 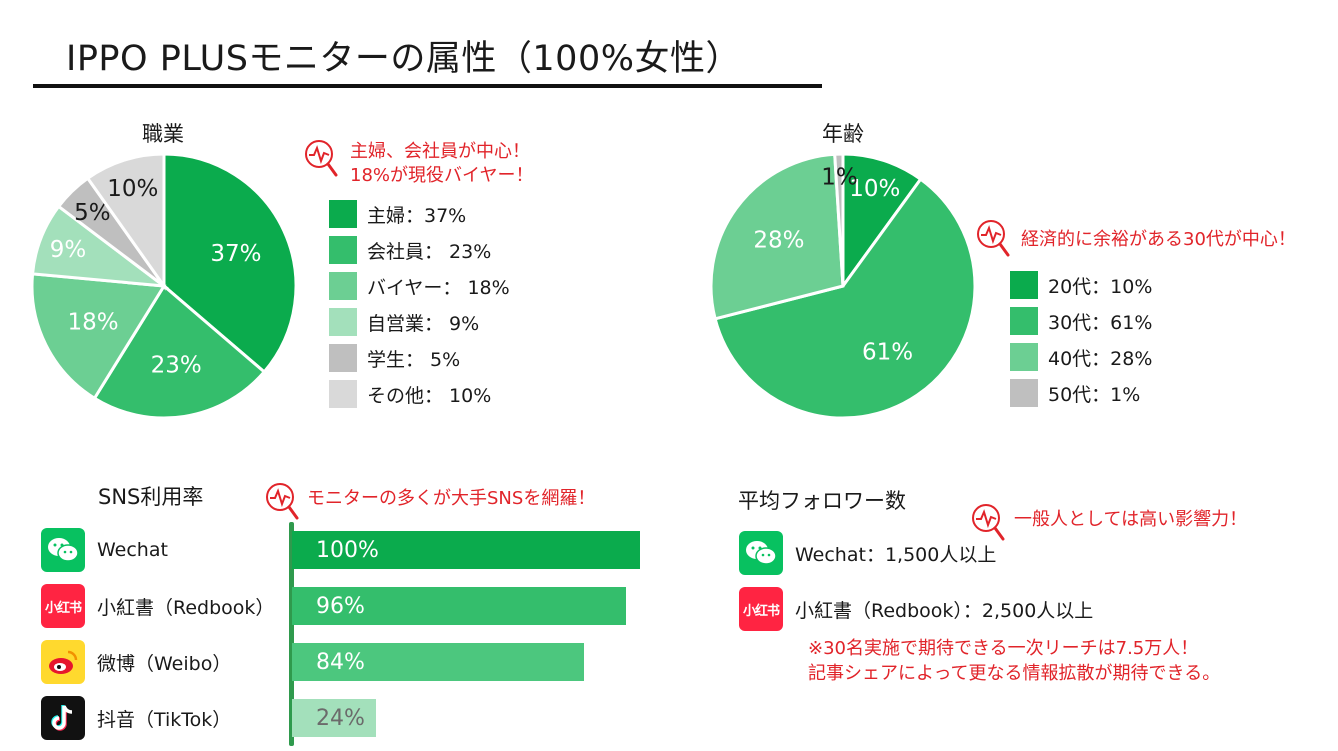 I want to click on legend-label: 学生： 5%, so click(x=414, y=359).